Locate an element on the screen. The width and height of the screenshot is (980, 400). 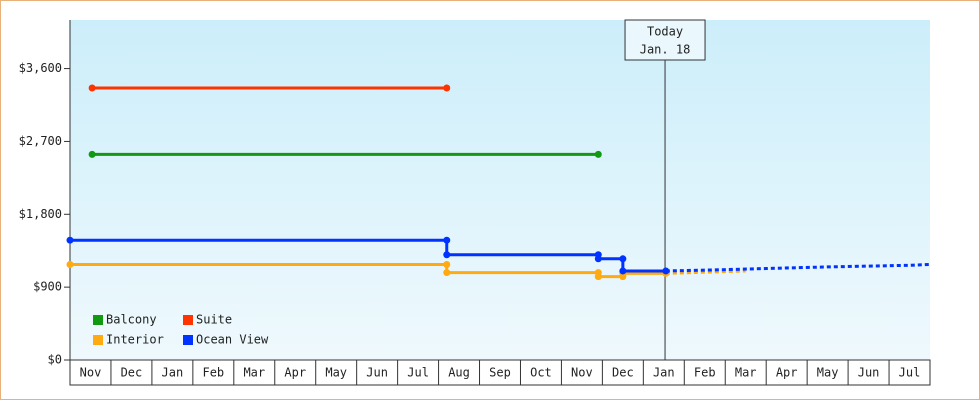
today-label: Jan. 18 is located at coordinates (665, 50).